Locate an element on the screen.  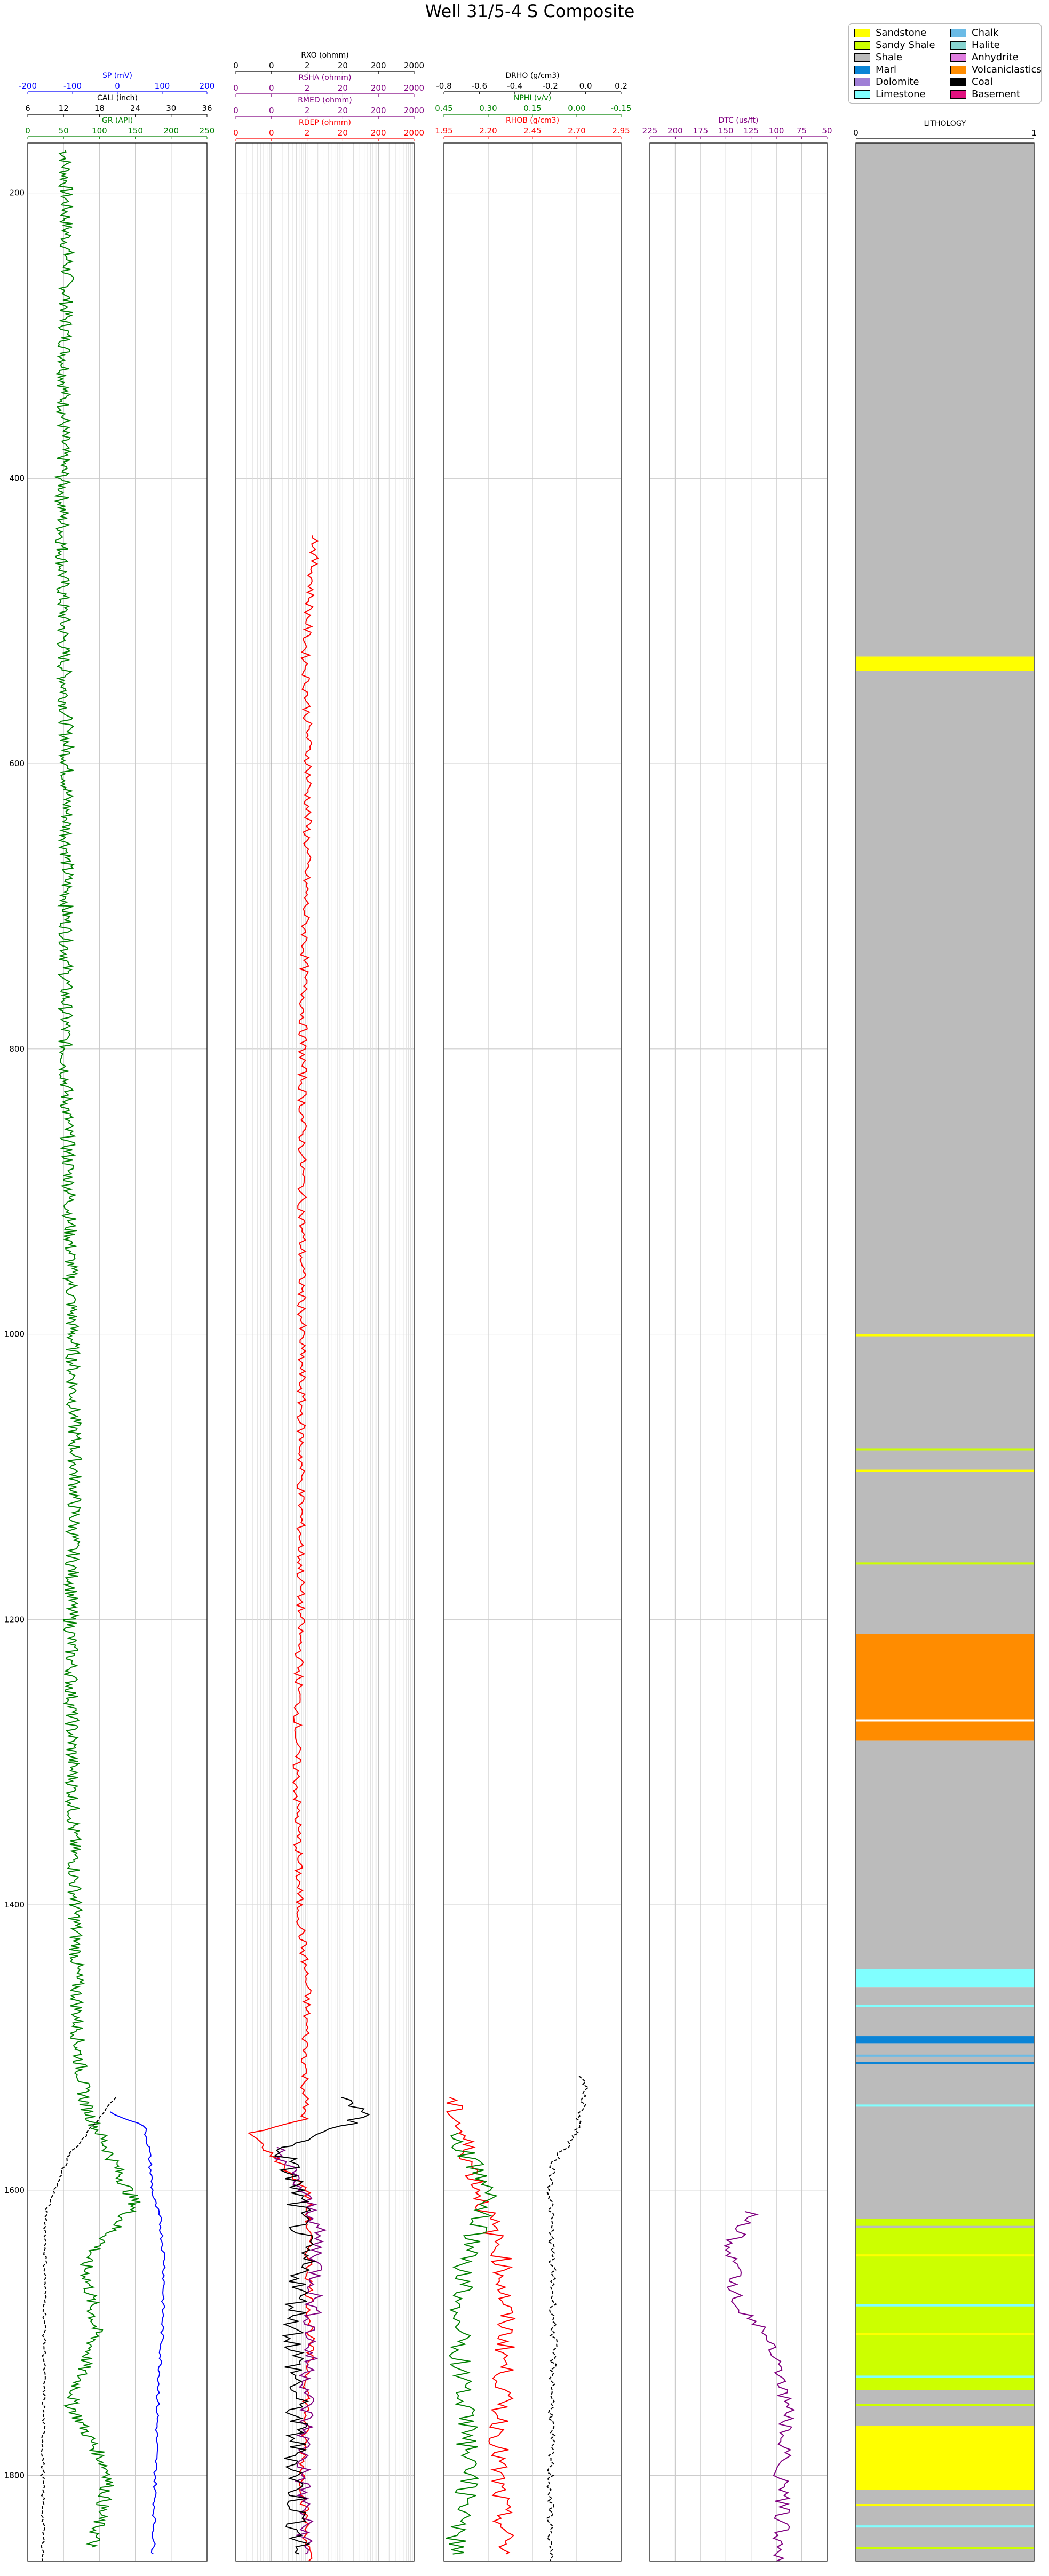
legend-item: Anhydrite is located at coordinates (984, 57).